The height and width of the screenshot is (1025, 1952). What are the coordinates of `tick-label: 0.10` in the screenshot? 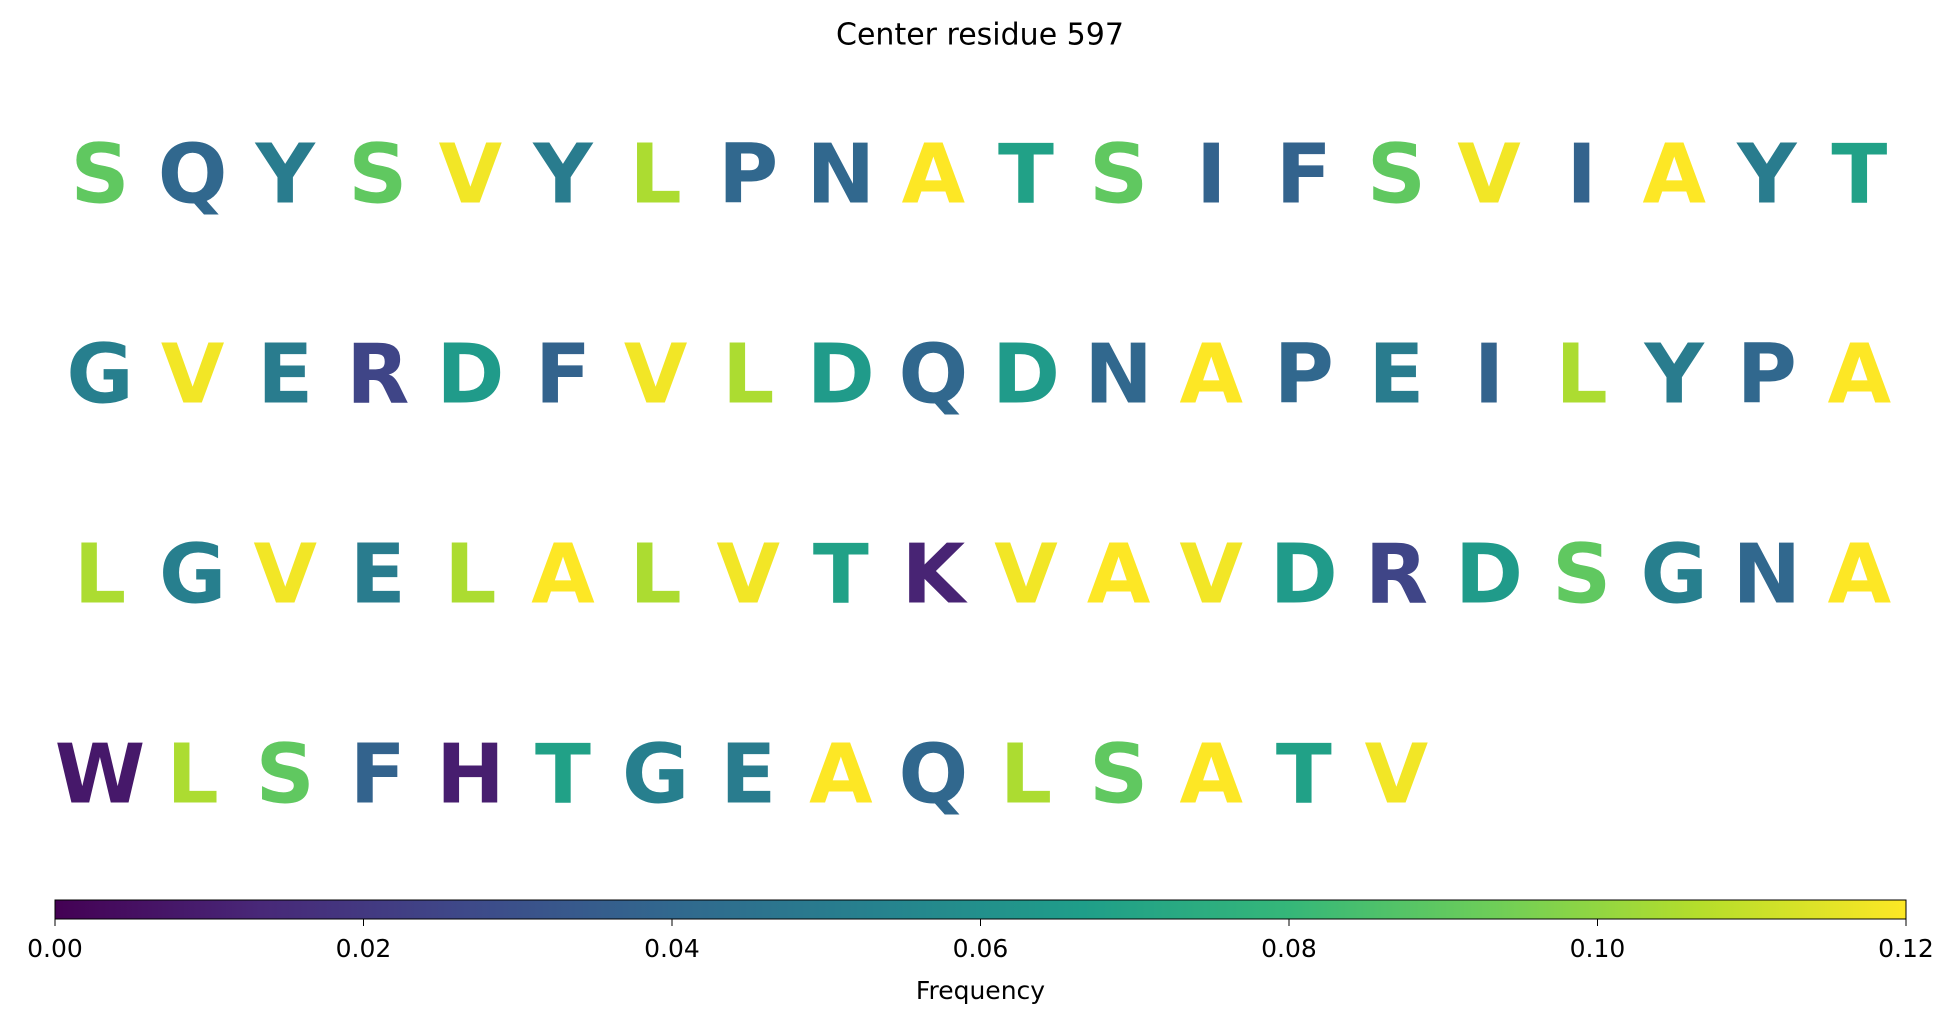 It's located at (1598, 948).